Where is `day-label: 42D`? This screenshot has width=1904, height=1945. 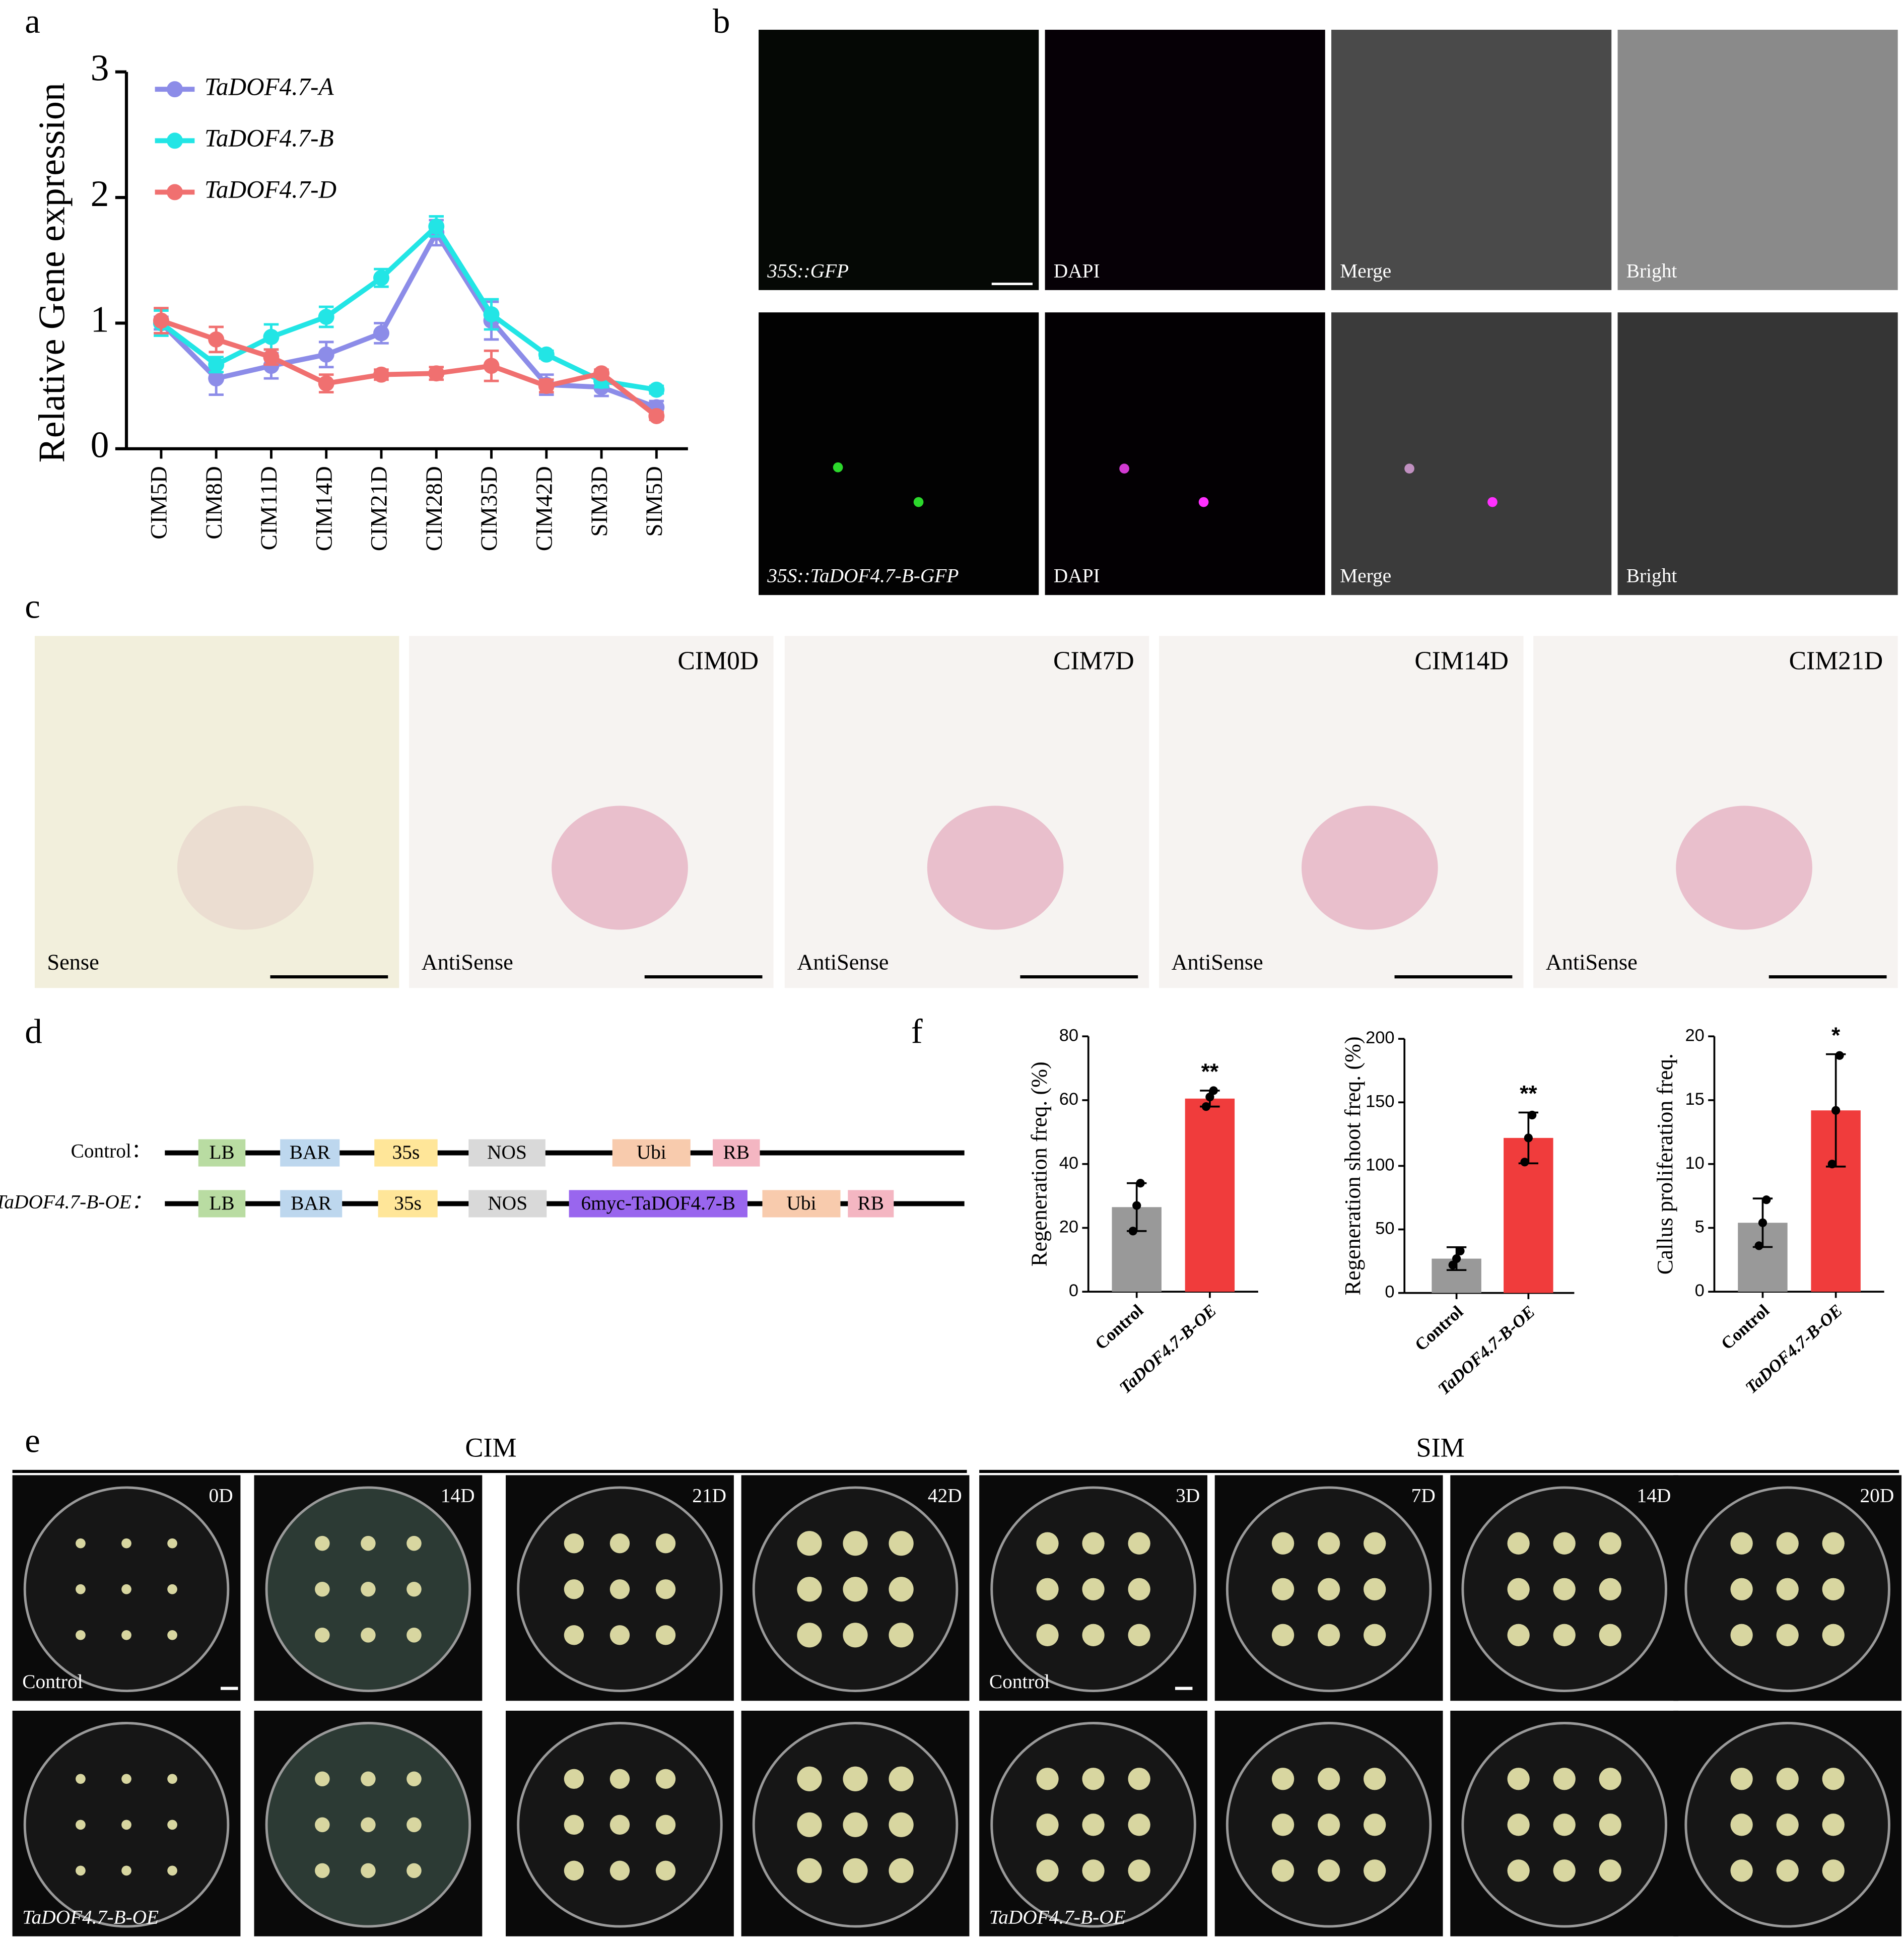 day-label: 42D is located at coordinates (945, 1496).